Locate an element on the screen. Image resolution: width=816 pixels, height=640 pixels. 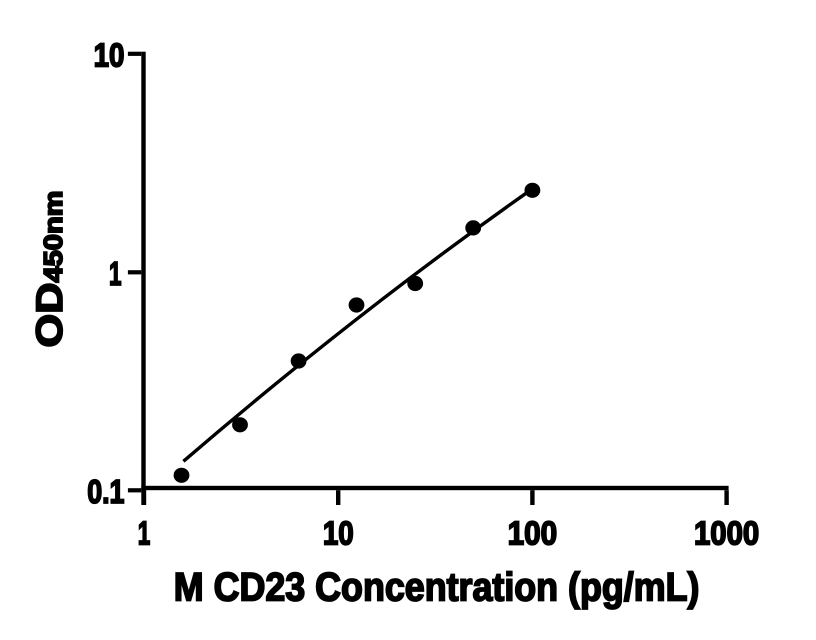
svg-text: 1000 is located at coordinates (726, 534).